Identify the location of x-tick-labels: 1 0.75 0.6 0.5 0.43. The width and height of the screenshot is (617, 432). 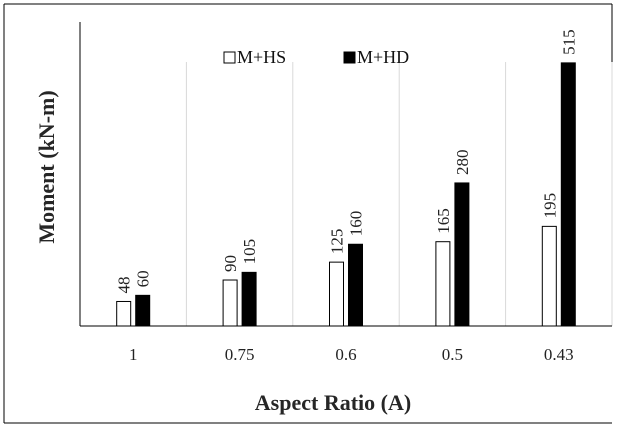
(351, 354).